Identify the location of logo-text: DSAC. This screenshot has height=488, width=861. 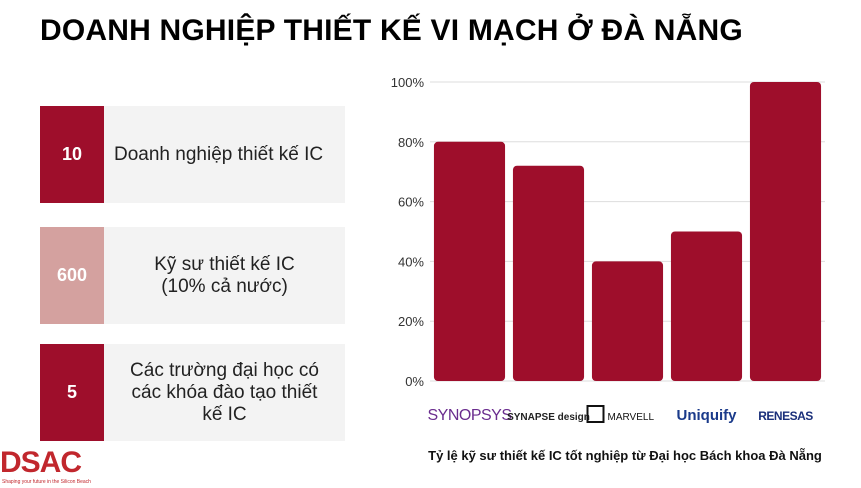
(41, 462).